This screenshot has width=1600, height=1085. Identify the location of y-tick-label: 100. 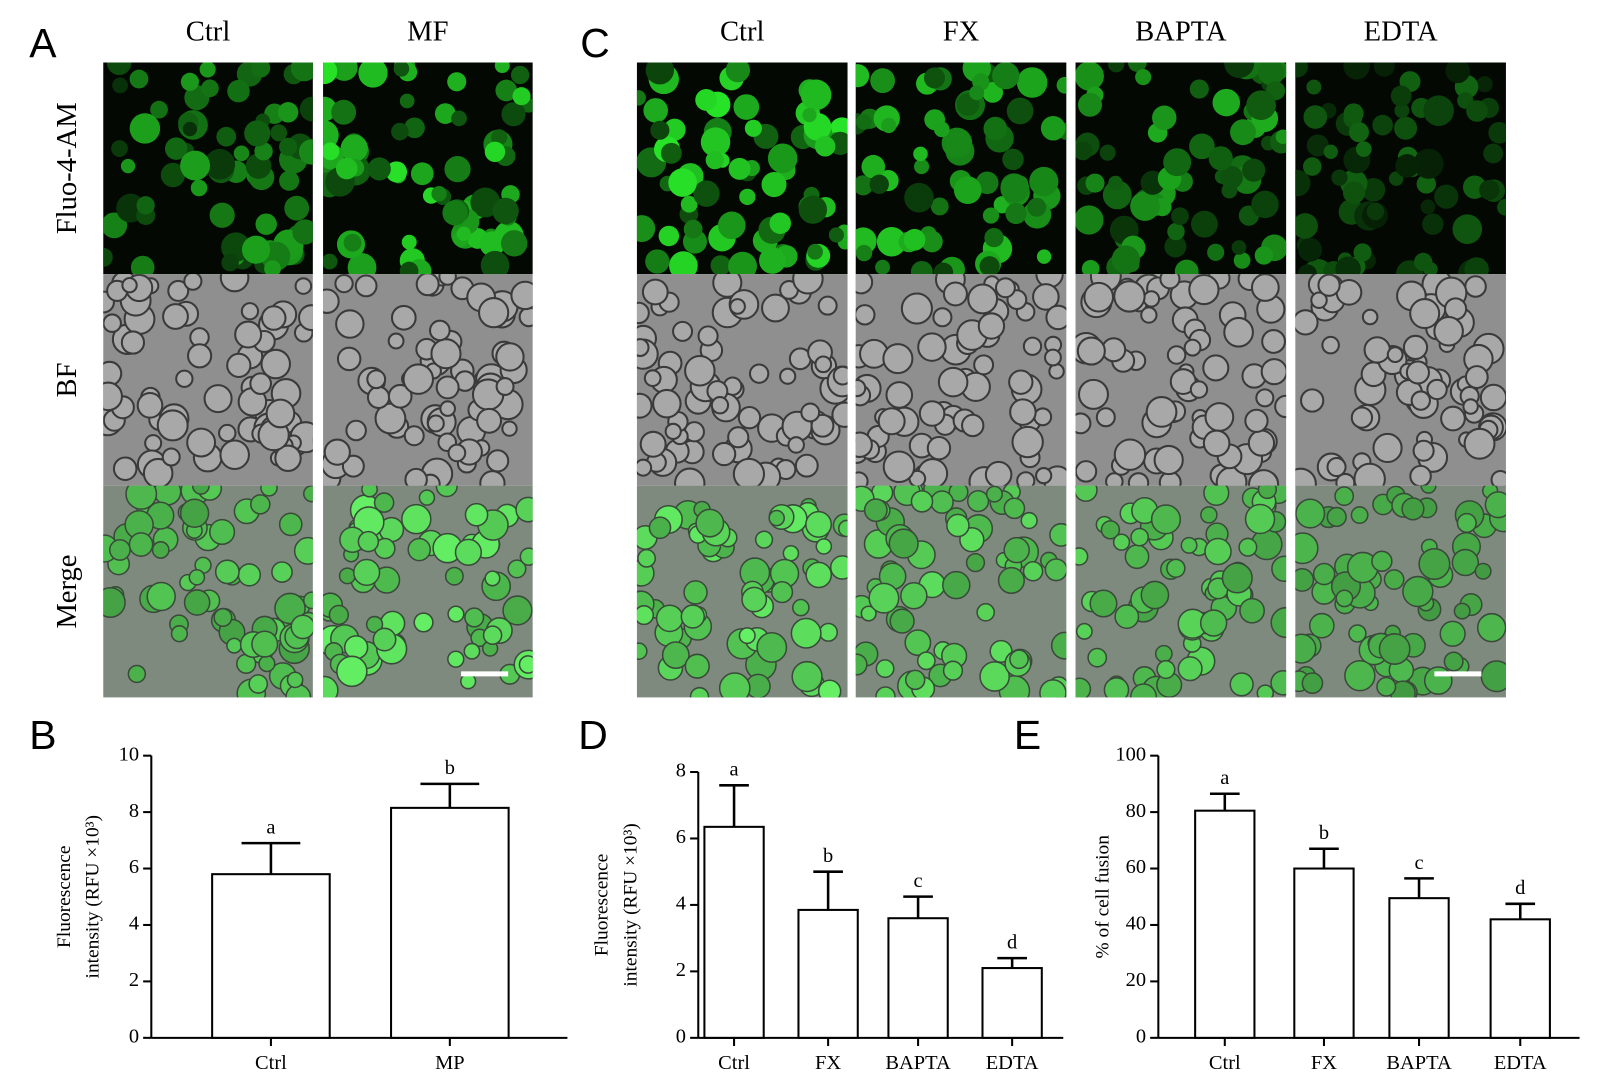
(1130, 754).